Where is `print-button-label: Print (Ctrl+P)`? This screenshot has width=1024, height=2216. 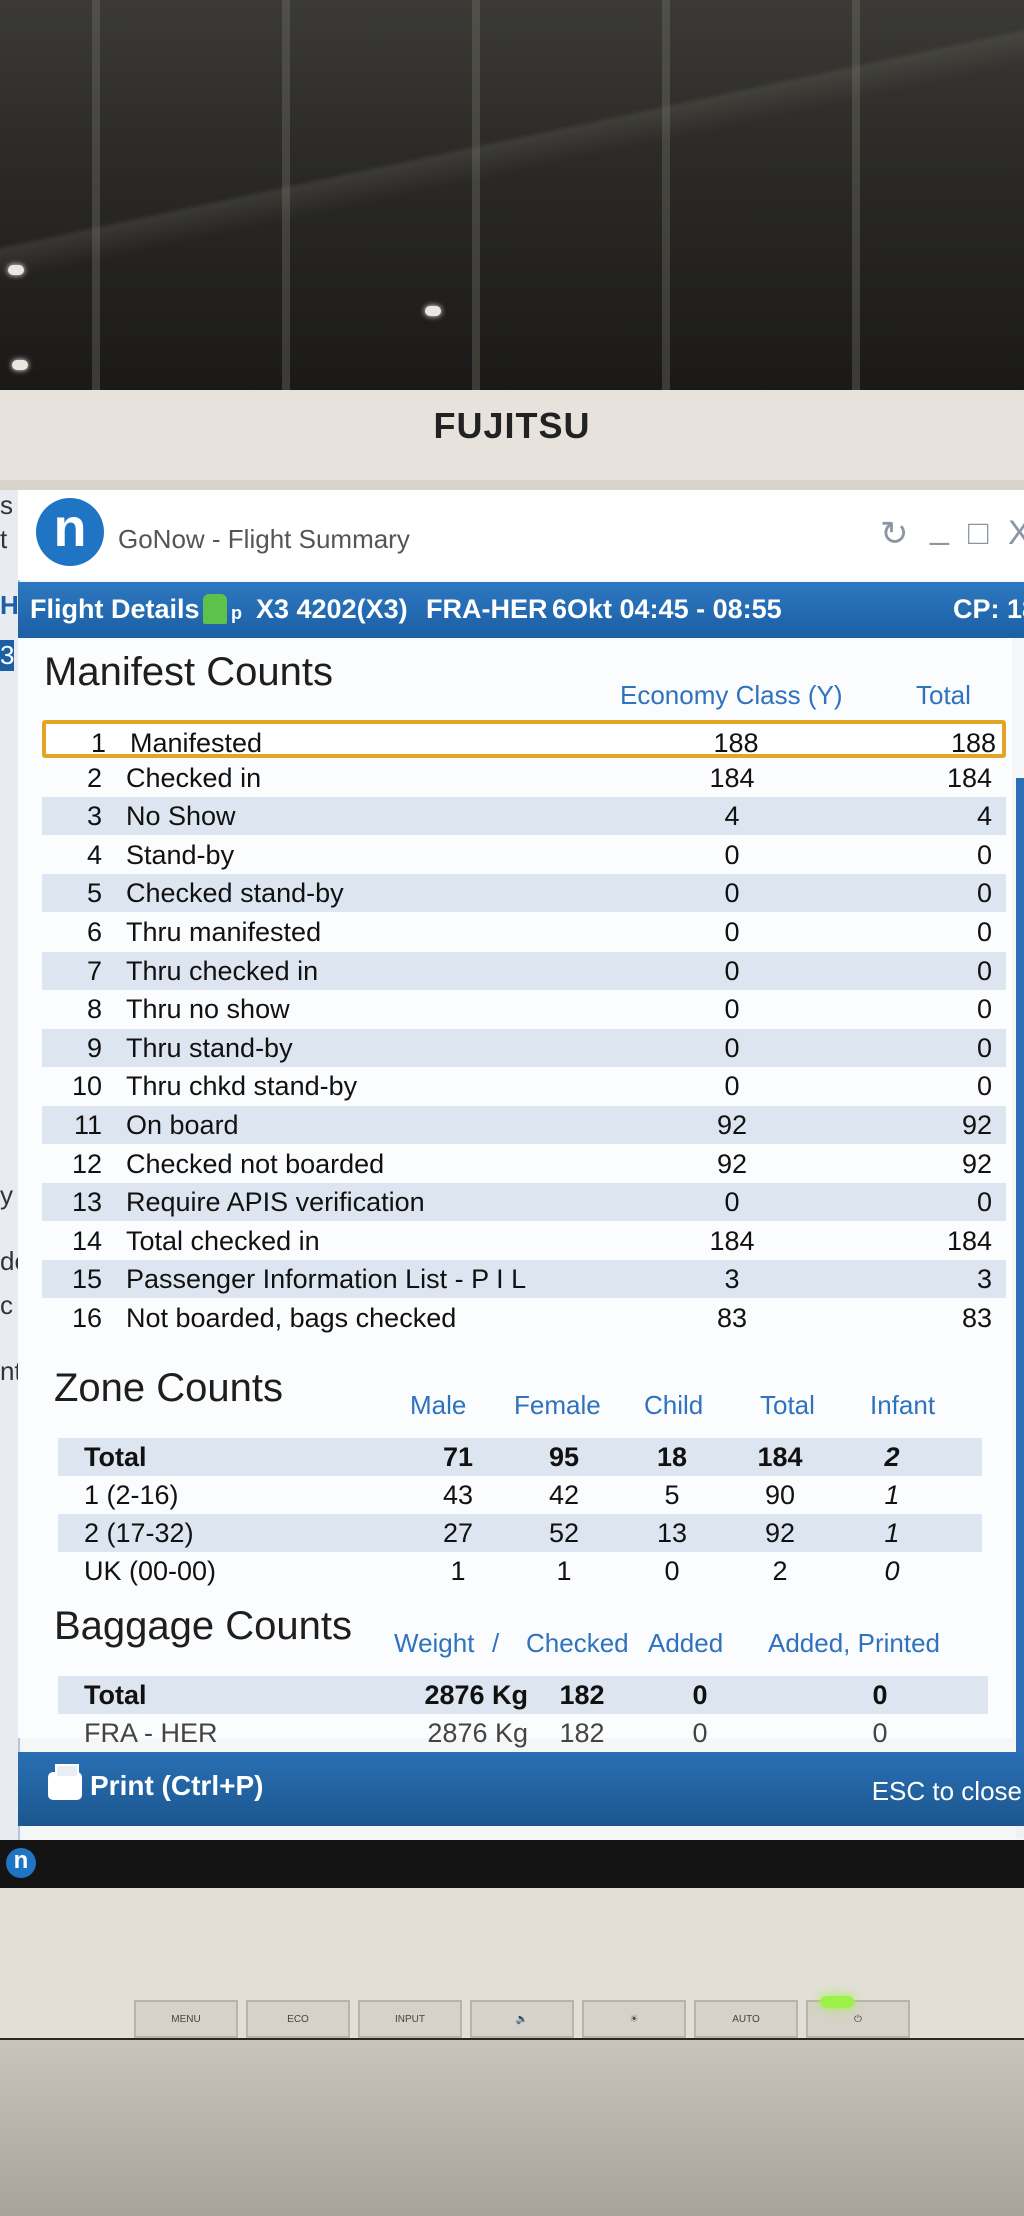 print-button-label: Print (Ctrl+P) is located at coordinates (177, 1785).